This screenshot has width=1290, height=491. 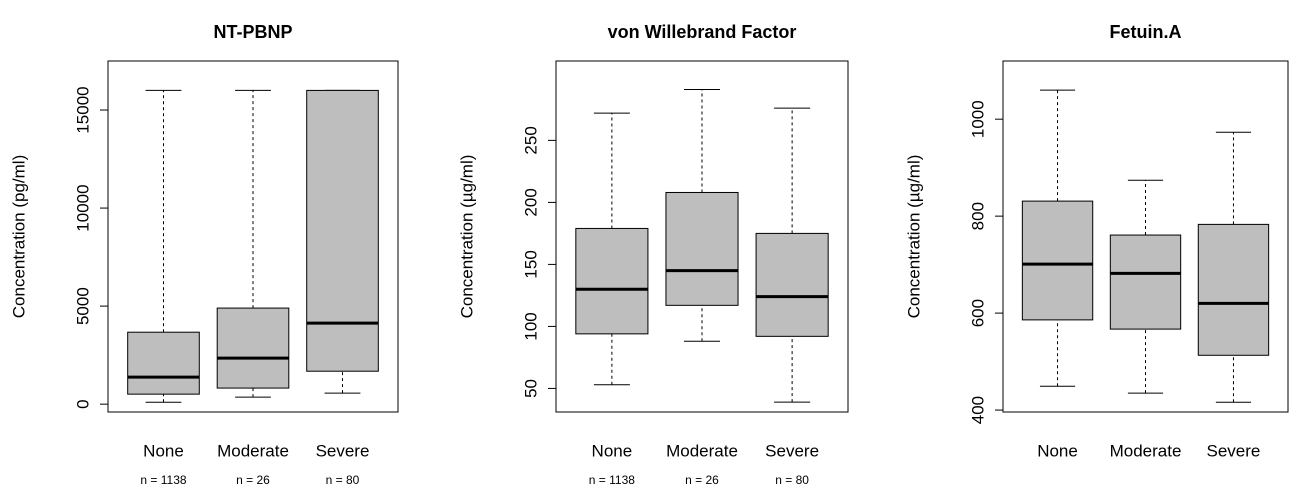 What do you see at coordinates (1146, 32) in the screenshot?
I see `chart-title: Fetuin.A` at bounding box center [1146, 32].